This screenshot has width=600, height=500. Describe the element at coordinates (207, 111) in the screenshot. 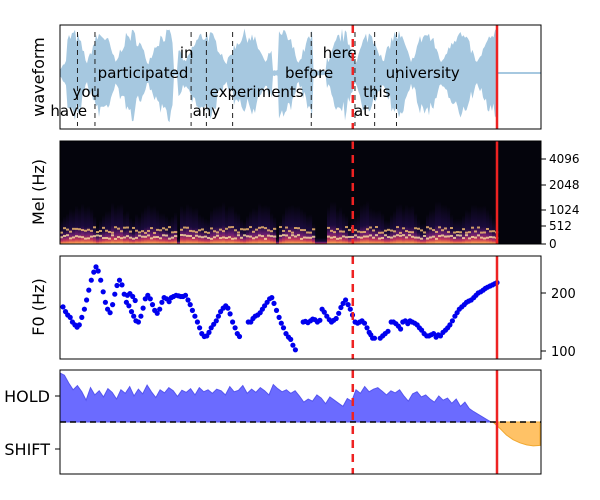

I see `word-label: any` at that location.